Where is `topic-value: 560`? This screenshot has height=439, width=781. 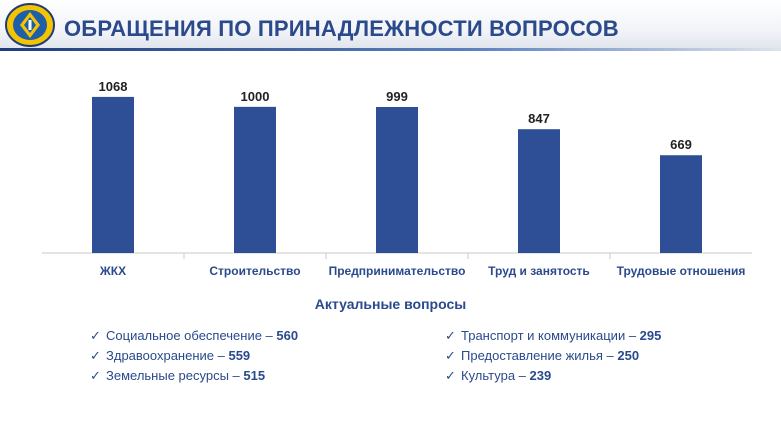
topic-value: 560 is located at coordinates (287, 335).